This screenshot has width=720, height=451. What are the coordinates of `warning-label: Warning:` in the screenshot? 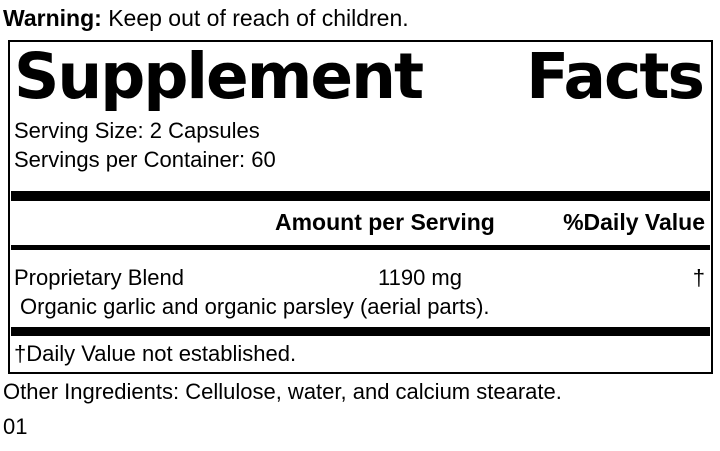 It's located at (52, 18).